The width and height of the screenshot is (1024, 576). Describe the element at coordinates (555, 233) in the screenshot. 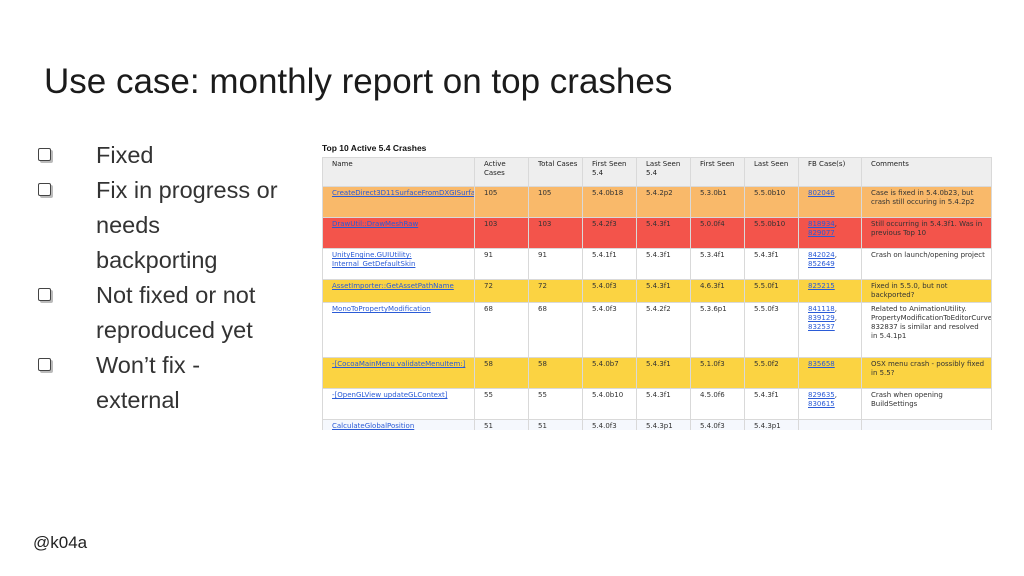

I see `total-cases-cell: 103` at that location.